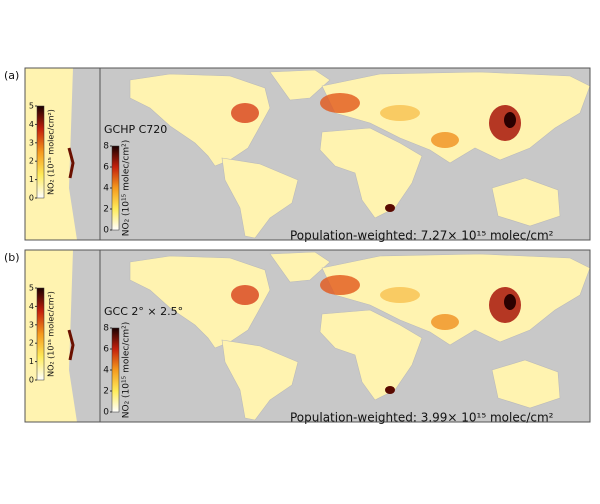 This screenshot has width=600, height=504. Describe the element at coordinates (143, 311) in the screenshot. I see `model-name: GCC 2° × 2.5°` at that location.